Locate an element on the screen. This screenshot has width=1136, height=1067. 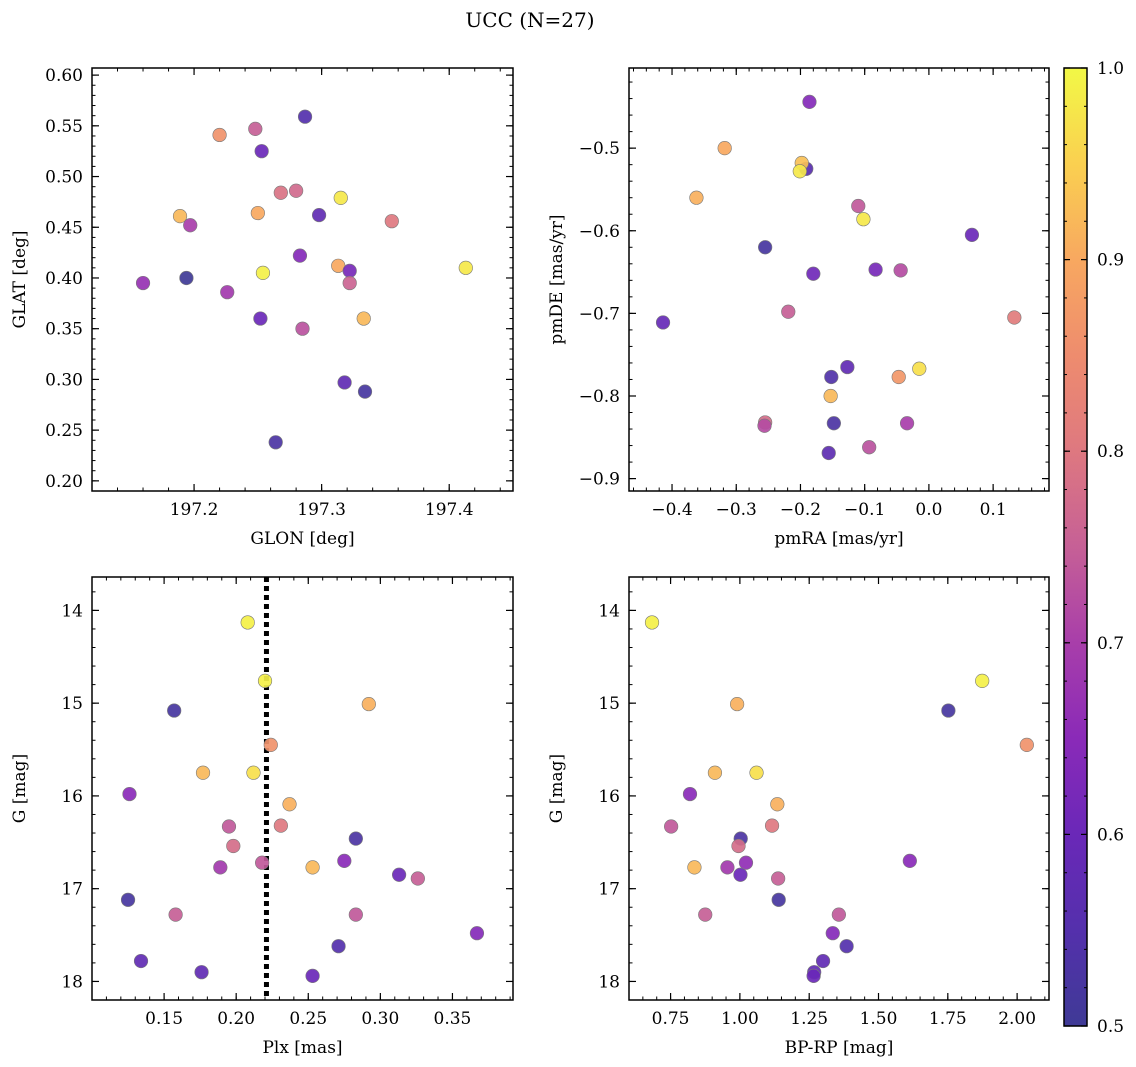
y-tick-label: 17 is located at coordinates (609, 890).